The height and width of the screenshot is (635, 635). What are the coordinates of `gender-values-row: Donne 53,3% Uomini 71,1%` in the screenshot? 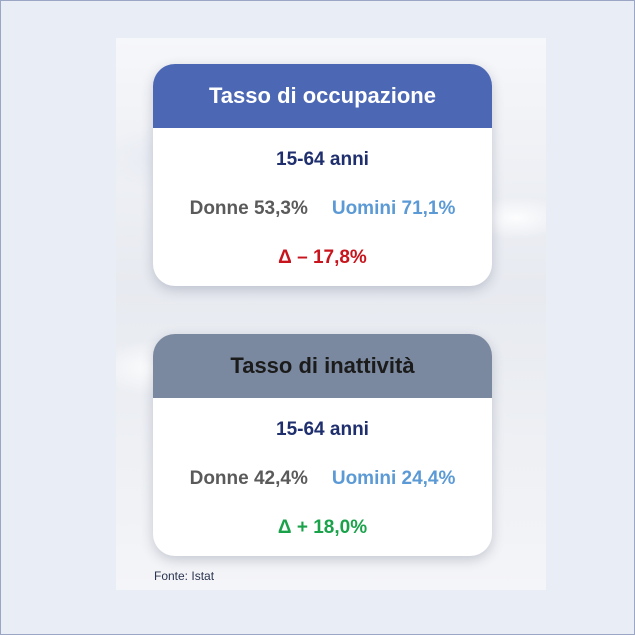 It's located at (322, 209).